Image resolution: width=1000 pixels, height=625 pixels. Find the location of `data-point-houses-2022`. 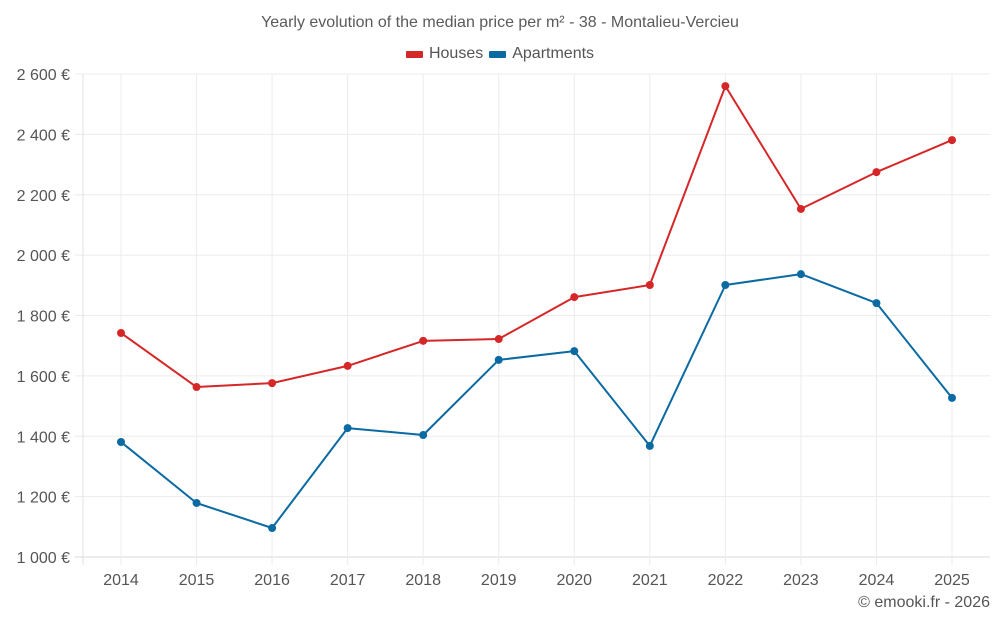

data-point-houses-2022 is located at coordinates (725, 86).